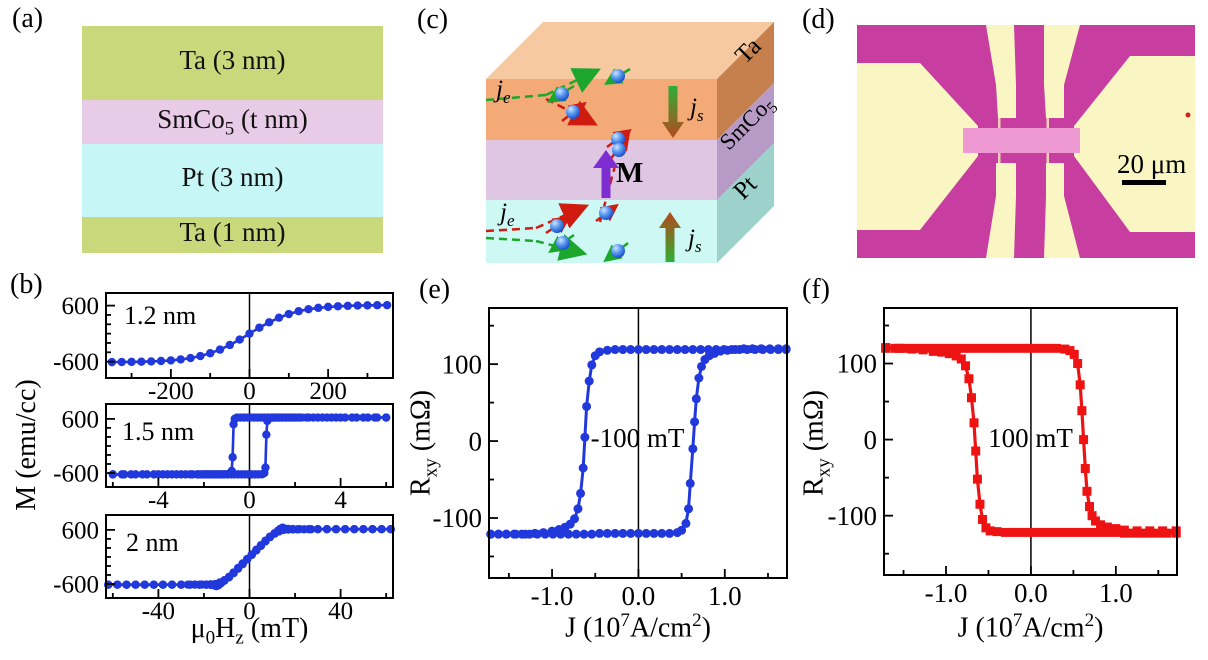 The image size is (1208, 660). I want to click on chart-b2-ticks, so click(247, 452).